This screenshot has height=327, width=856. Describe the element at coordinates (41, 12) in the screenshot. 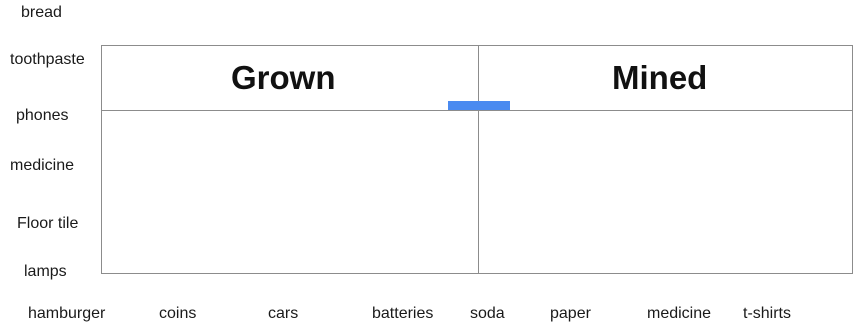

I see `word-item-bread: bread` at that location.